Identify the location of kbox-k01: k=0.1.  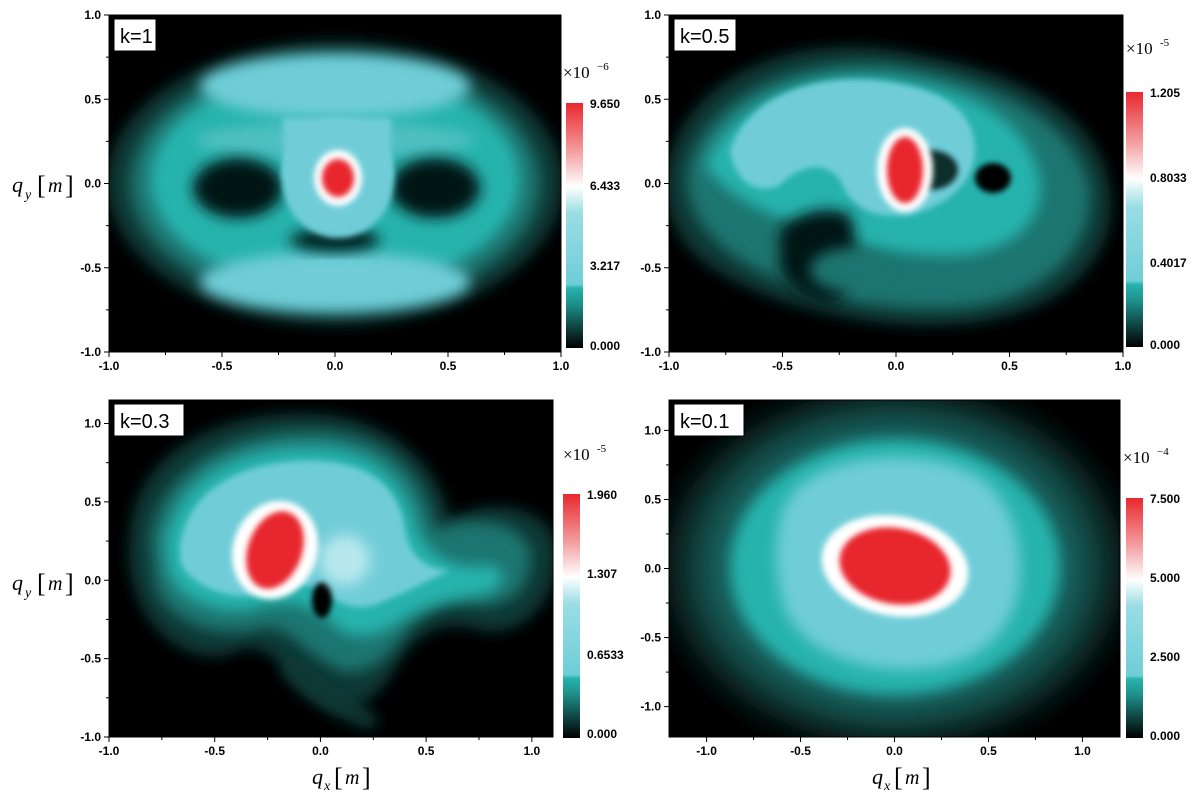
(709, 420).